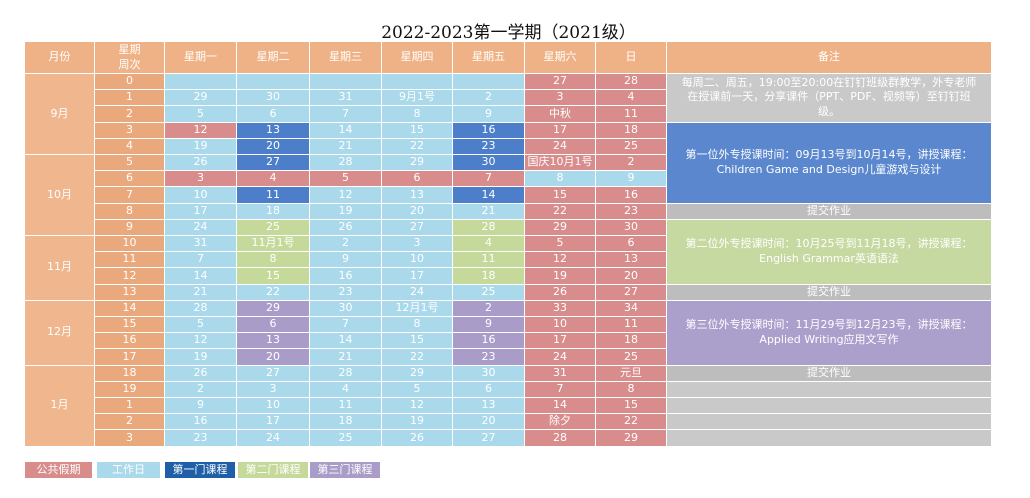 The height and width of the screenshot is (498, 1030). Describe the element at coordinates (130, 163) in the screenshot. I see `week-cell: 5` at that location.